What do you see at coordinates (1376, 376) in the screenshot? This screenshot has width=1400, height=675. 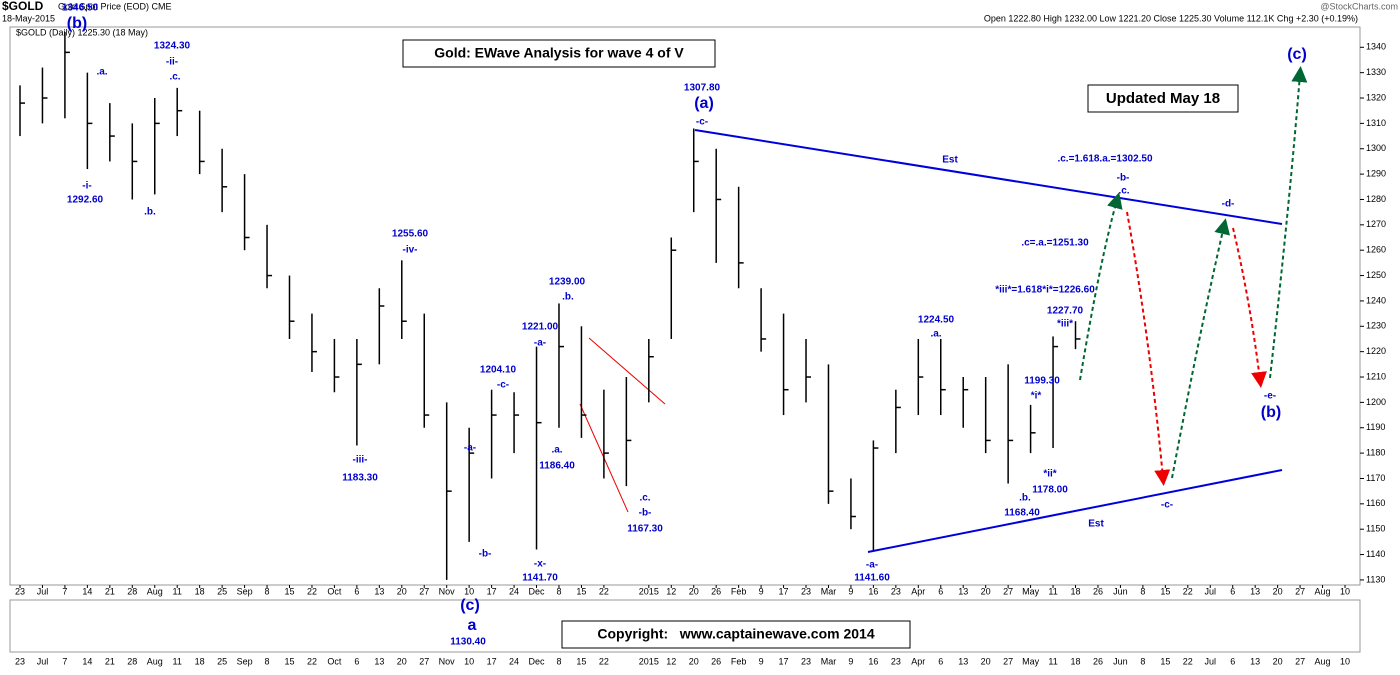 I see `y-tick-label: 1210` at bounding box center [1376, 376].